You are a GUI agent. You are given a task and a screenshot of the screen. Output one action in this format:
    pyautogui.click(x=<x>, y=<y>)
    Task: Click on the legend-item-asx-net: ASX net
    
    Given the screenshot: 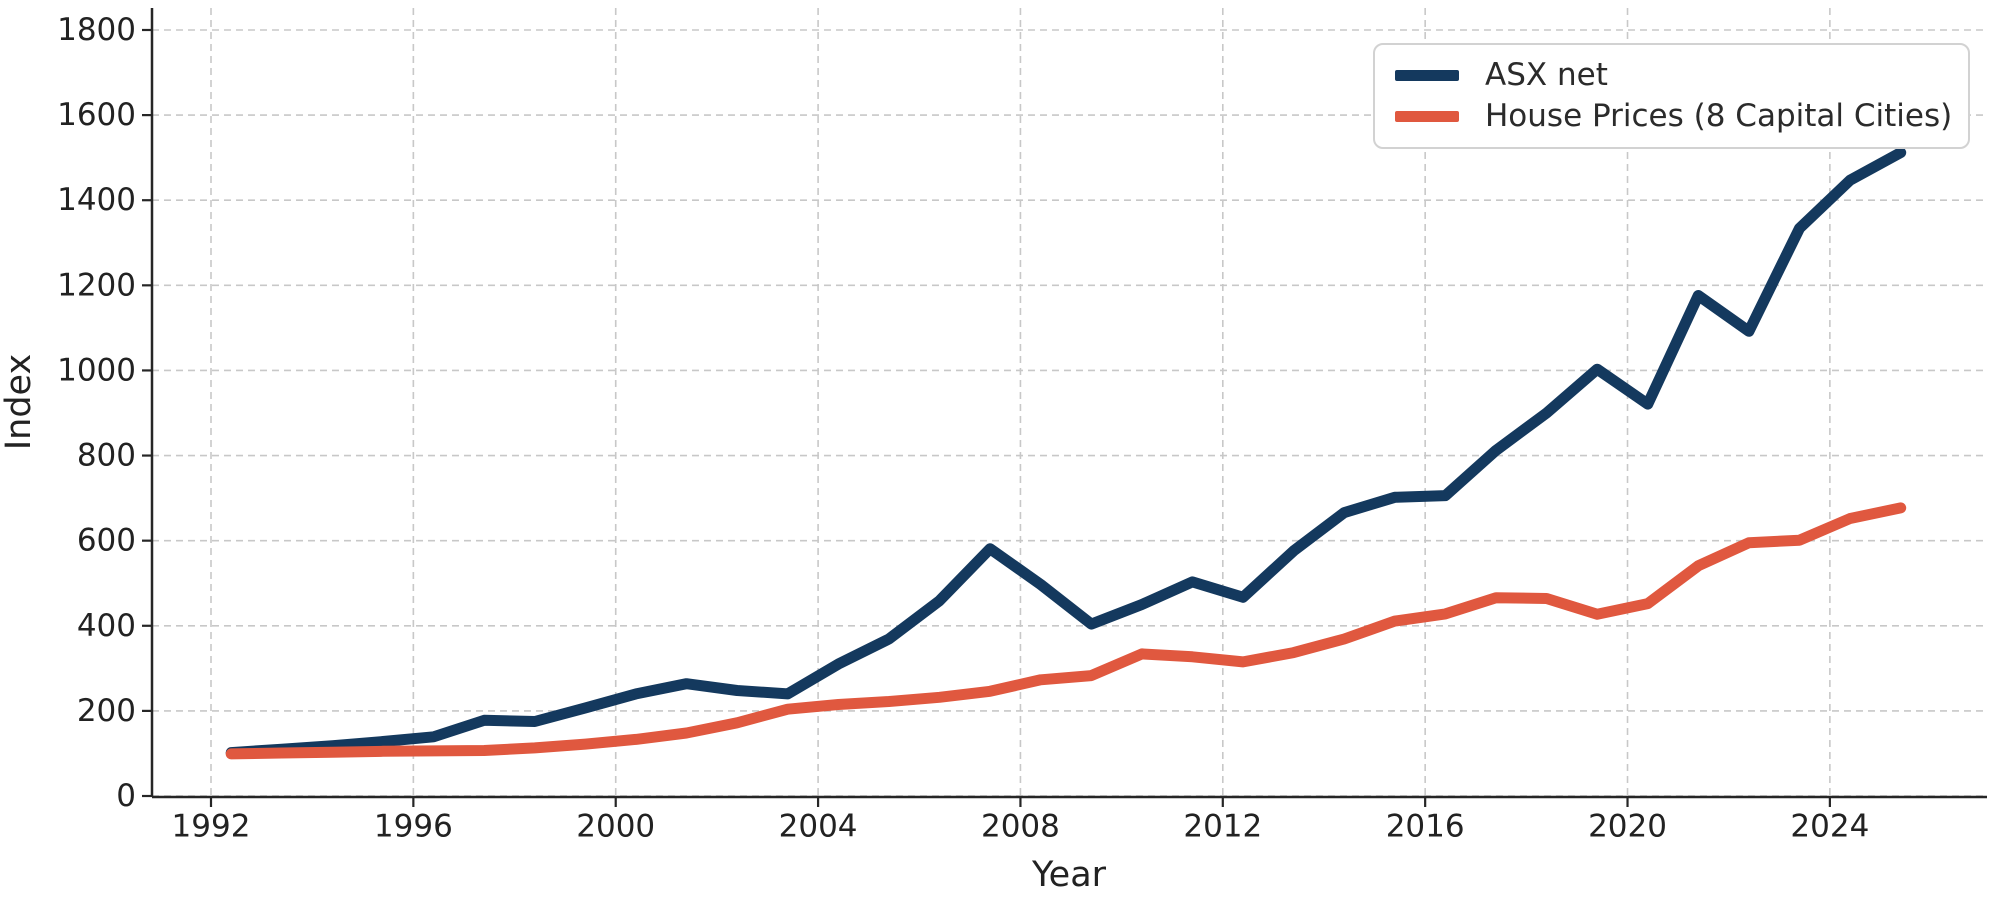 What is the action you would take?
    pyautogui.click(x=1676, y=75)
    